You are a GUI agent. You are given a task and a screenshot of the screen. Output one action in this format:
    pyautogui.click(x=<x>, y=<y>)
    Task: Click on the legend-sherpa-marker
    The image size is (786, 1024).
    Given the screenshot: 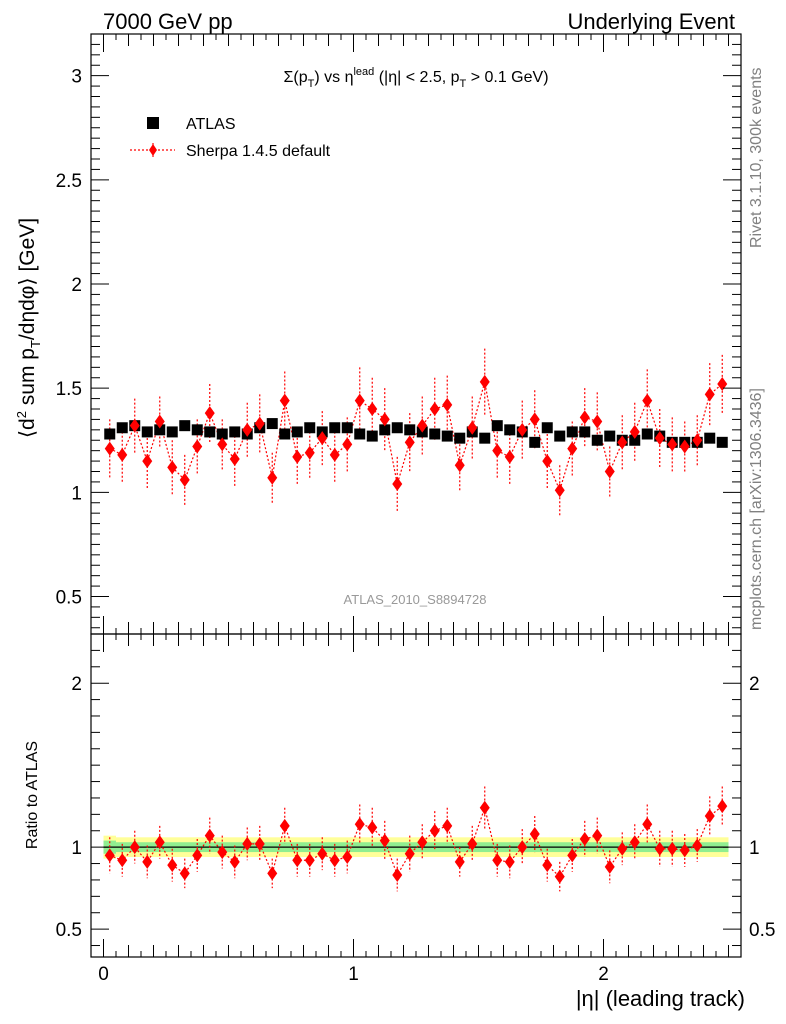 What is the action you would take?
    pyautogui.click(x=153, y=150)
    